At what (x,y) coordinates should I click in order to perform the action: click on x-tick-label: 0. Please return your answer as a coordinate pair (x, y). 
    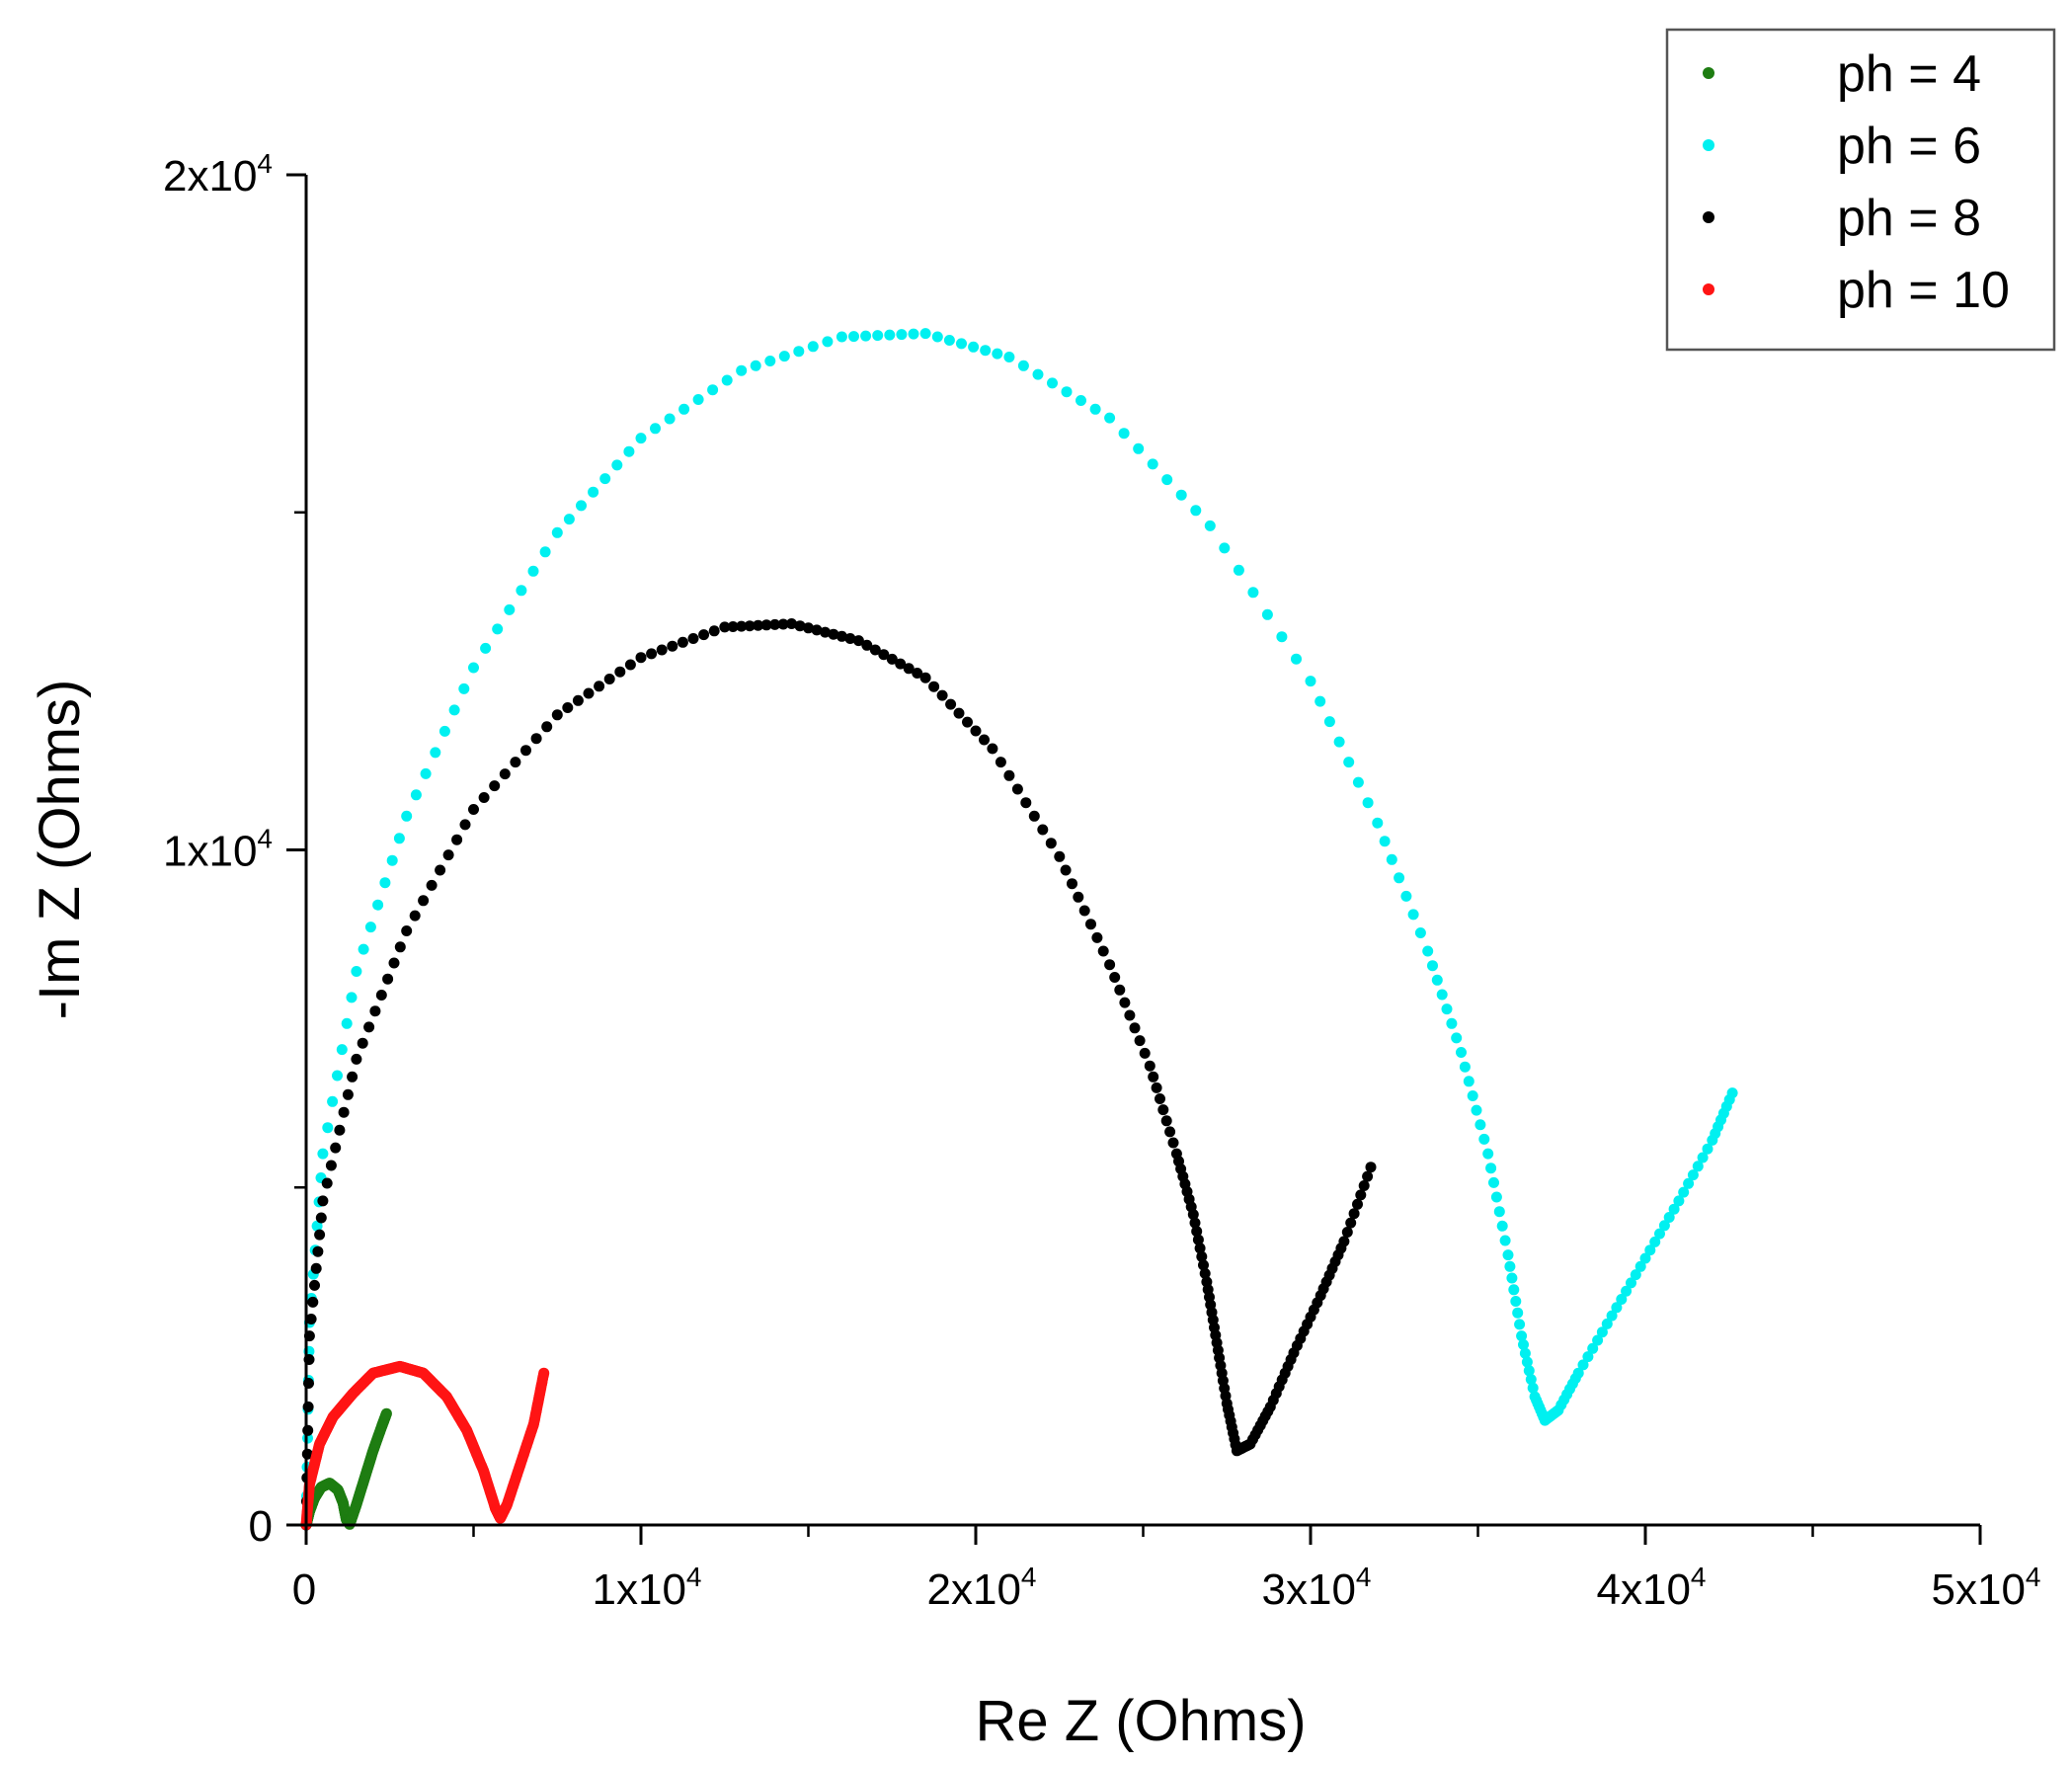
    Looking at the image, I should click on (304, 1589).